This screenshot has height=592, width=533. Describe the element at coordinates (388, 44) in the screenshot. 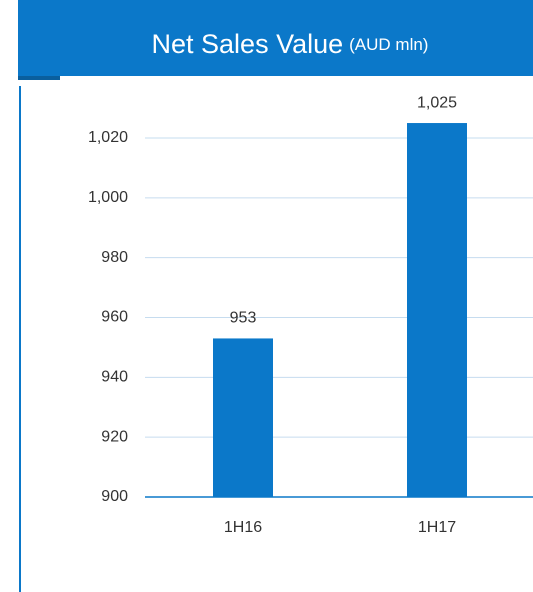

I see `title-unit: (AUD mln)` at that location.